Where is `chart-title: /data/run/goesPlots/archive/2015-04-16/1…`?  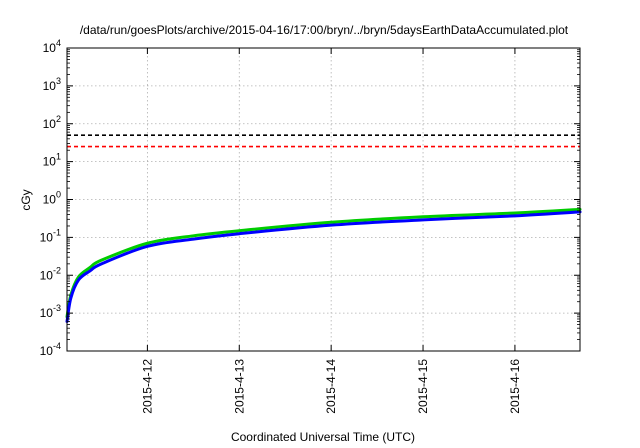
chart-title: /data/run/goesPlots/archive/2015-04-16/1… is located at coordinates (324, 30).